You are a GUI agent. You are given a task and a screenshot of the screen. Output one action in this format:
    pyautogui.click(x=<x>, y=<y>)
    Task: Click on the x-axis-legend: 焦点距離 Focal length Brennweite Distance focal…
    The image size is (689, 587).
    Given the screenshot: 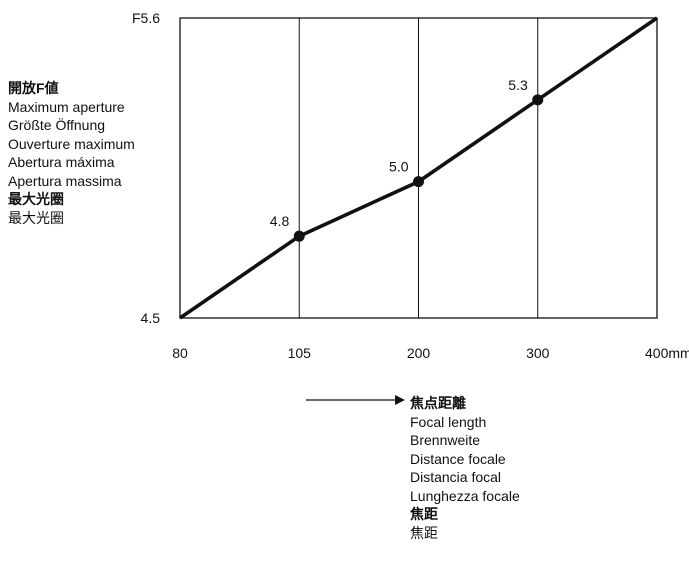 What is the action you would take?
    pyautogui.click(x=465, y=468)
    